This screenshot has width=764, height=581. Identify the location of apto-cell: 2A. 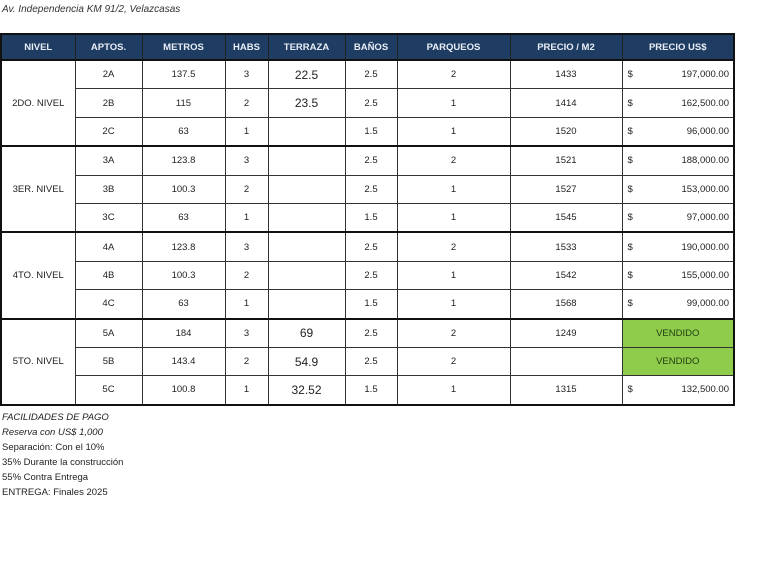
(108, 74).